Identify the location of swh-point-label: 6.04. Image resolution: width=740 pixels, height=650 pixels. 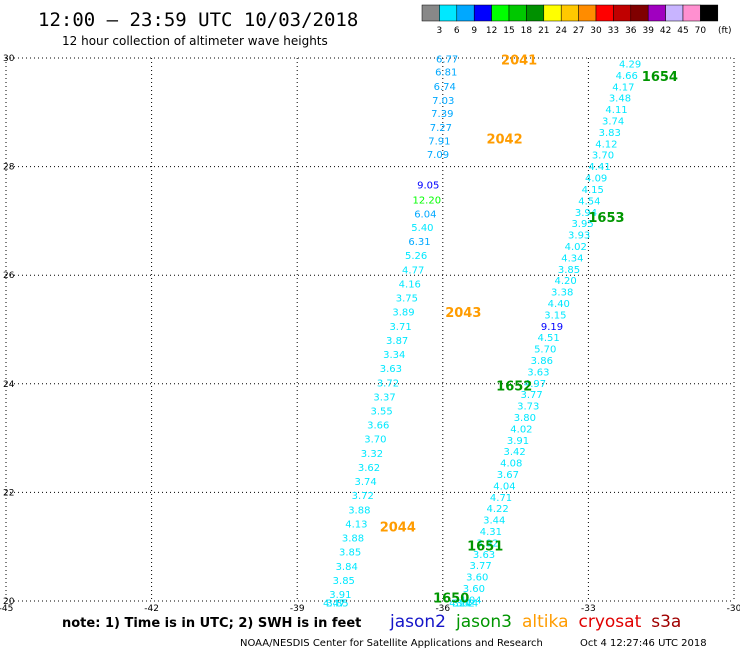
(425, 214).